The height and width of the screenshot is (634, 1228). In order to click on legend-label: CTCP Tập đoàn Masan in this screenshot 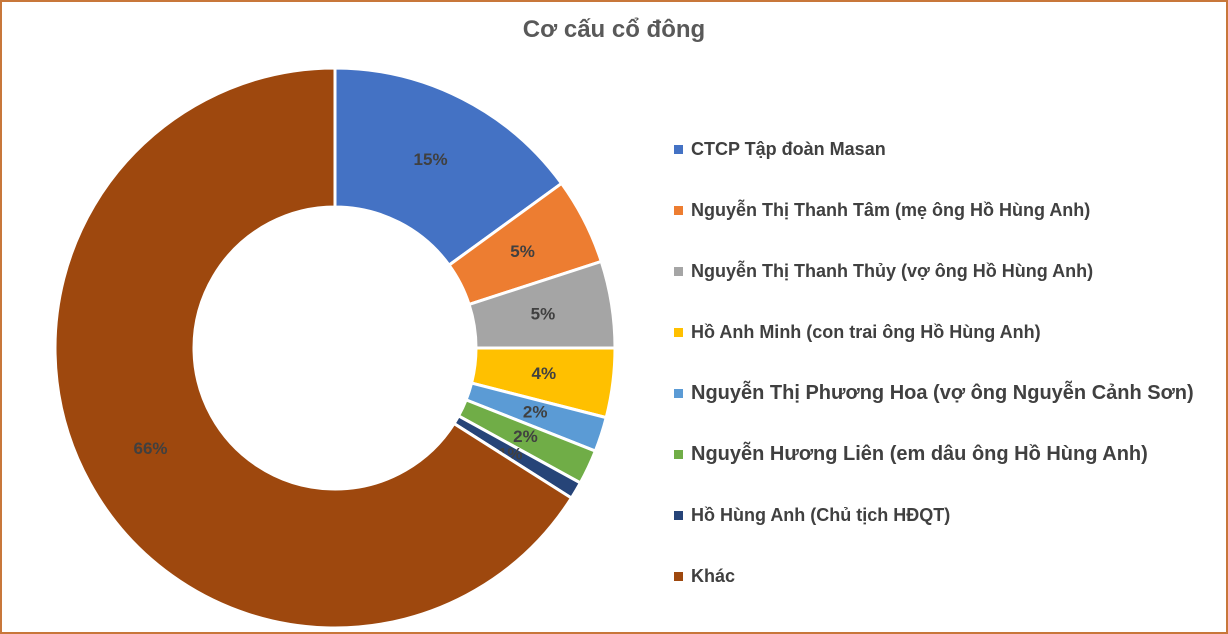, I will do `click(788, 149)`.